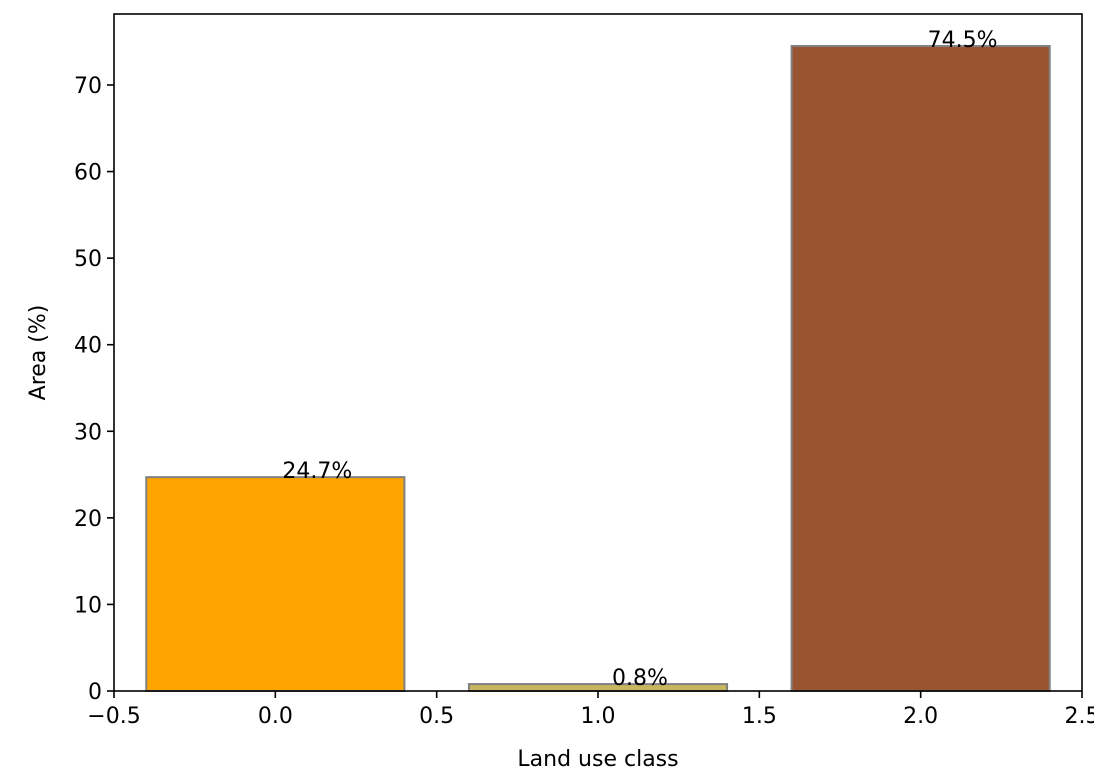 This screenshot has width=1094, height=772. Describe the element at coordinates (38, 353) in the screenshot. I see `y-axis-title: Area (%)` at that location.